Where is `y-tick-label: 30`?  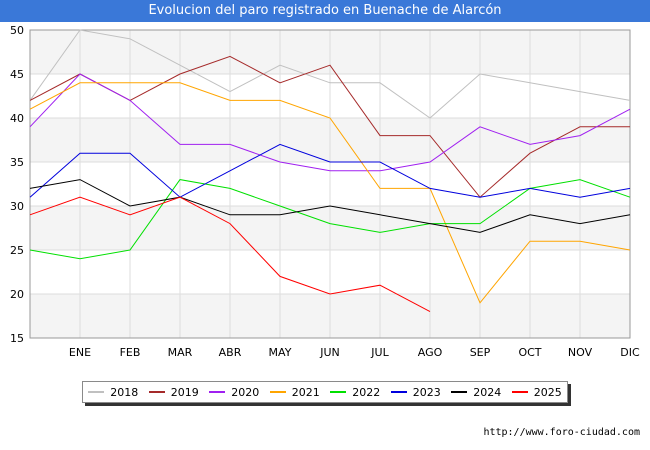 y-tick-label: 30 is located at coordinates (17, 206).